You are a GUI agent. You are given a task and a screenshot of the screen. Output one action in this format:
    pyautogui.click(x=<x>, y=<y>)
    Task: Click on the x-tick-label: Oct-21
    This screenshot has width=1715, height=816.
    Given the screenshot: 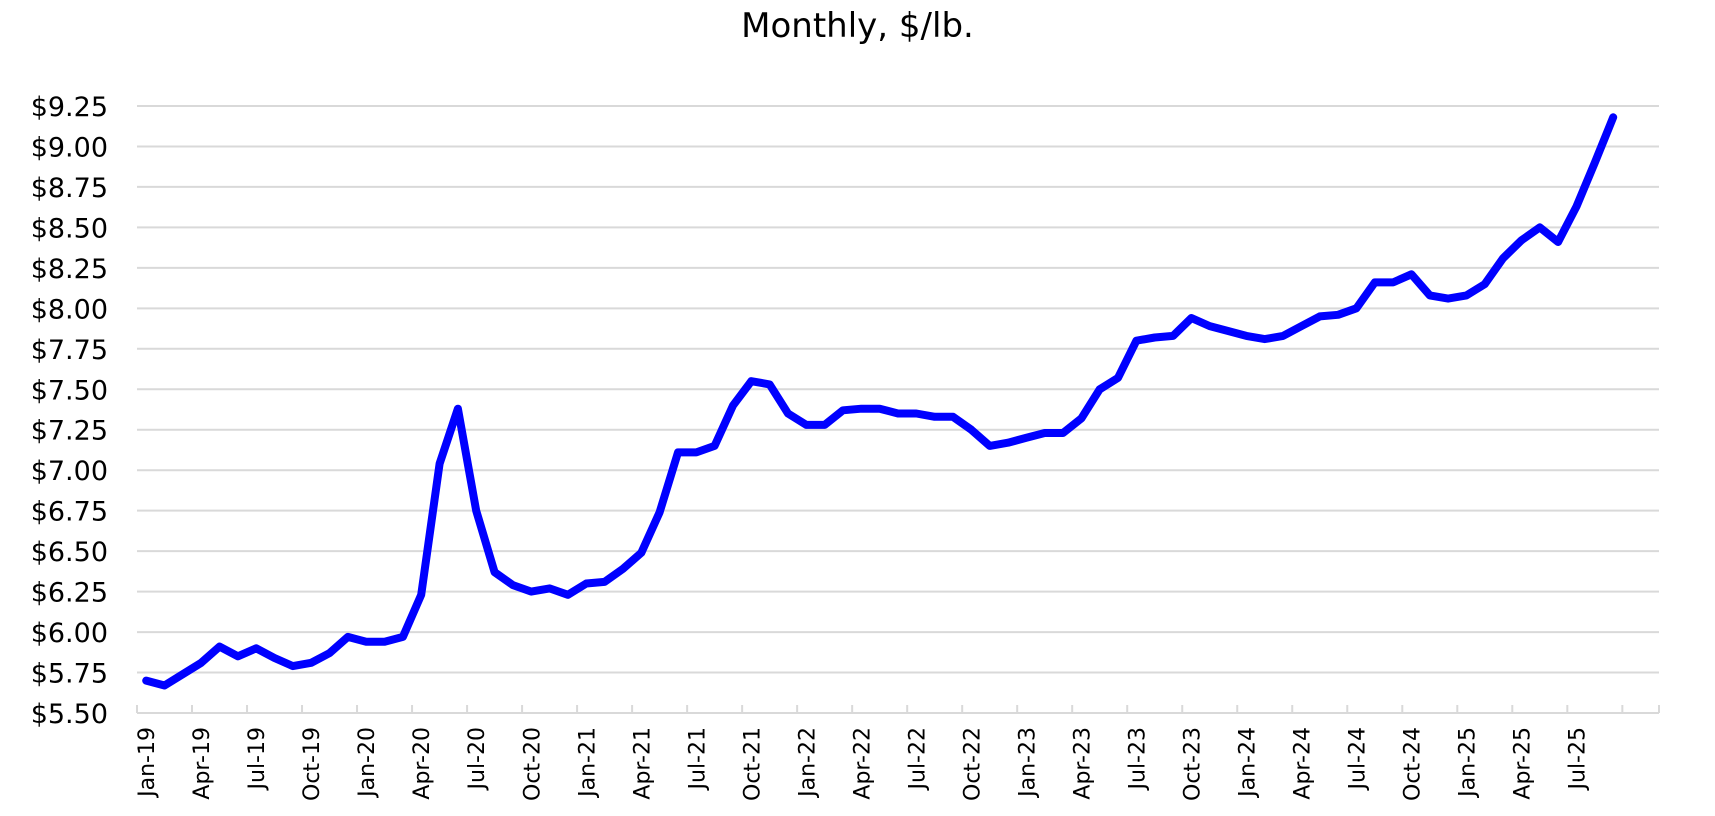 What is the action you would take?
    pyautogui.click(x=752, y=764)
    